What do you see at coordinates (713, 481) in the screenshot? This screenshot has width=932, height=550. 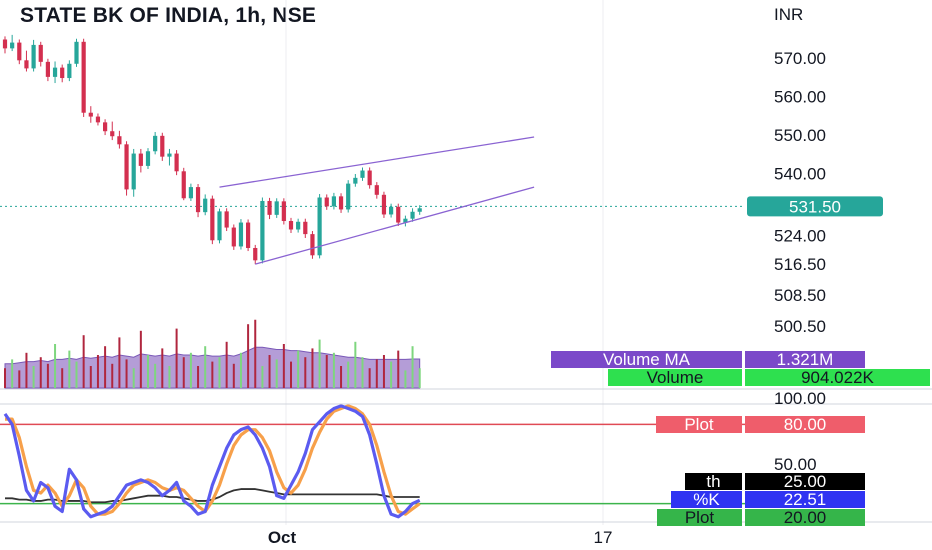 I see `stoch-legend-name: th` at bounding box center [713, 481].